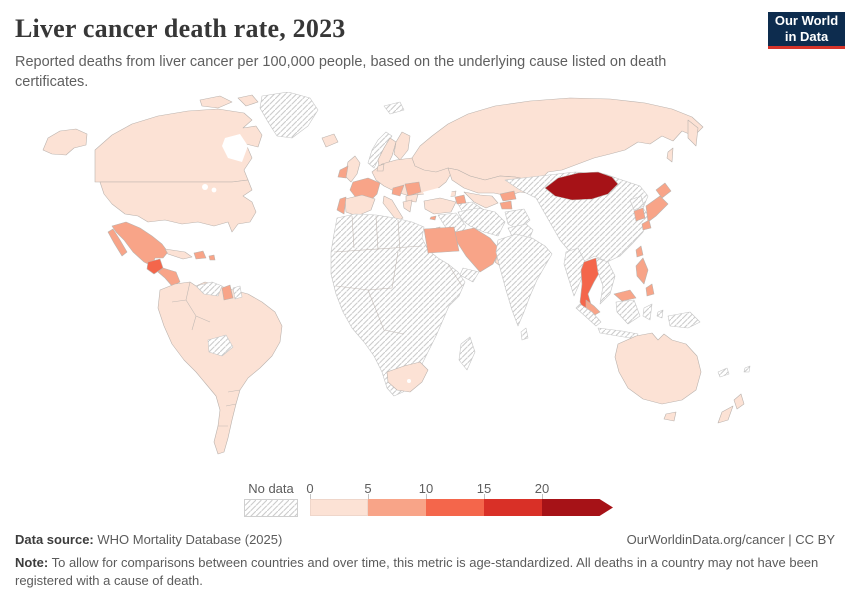  I want to click on country-japan-honshu, so click(657, 209).